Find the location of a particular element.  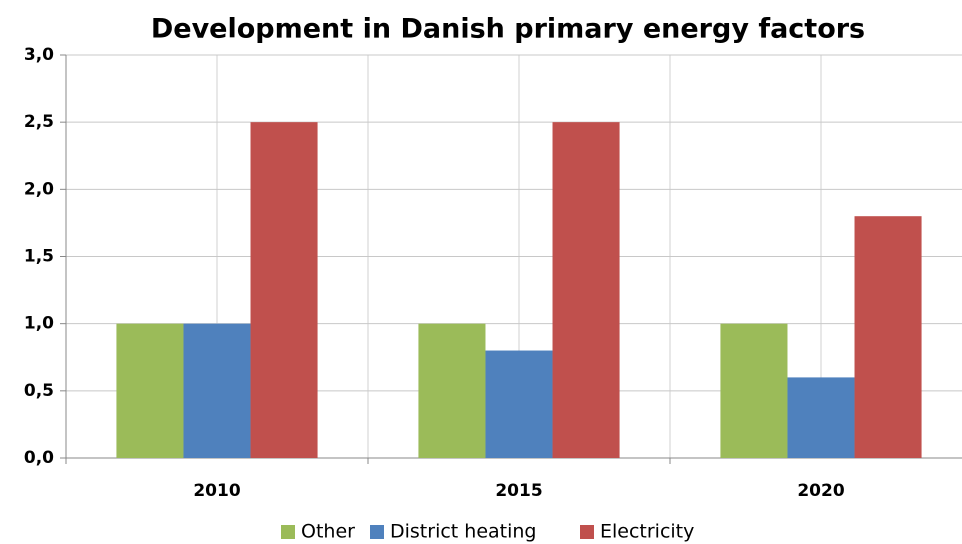

y-tick-label: 1,5 is located at coordinates (39, 257).